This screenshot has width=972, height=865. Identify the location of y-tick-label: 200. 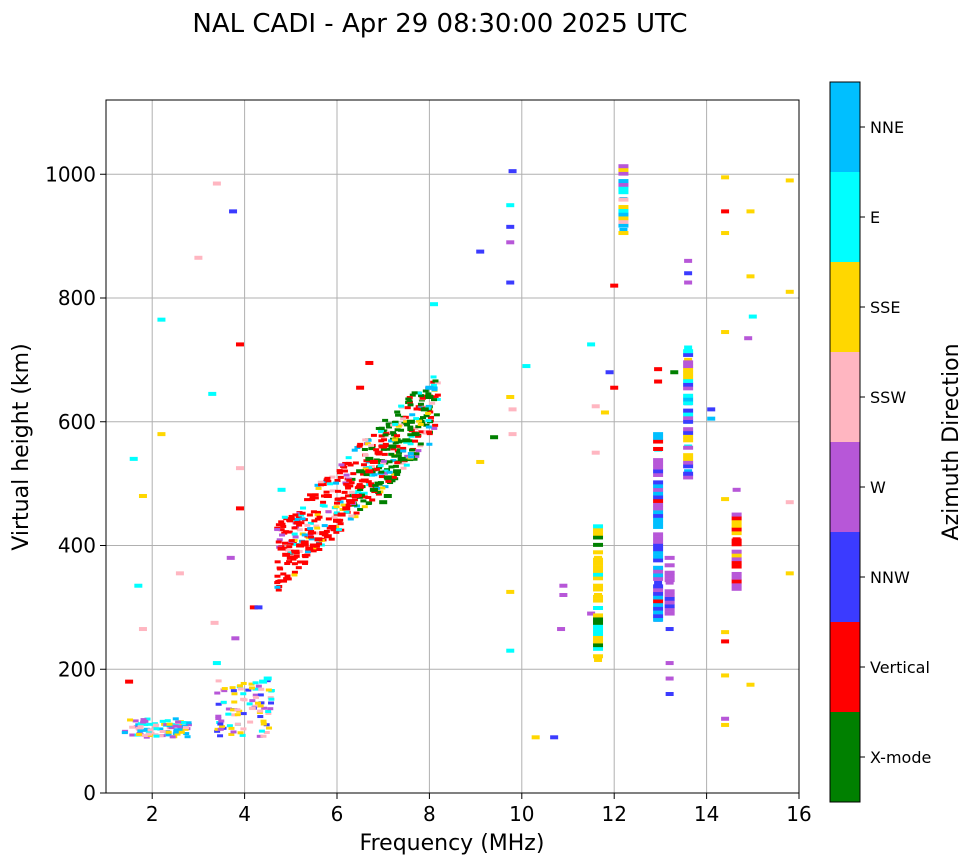
(77, 669).